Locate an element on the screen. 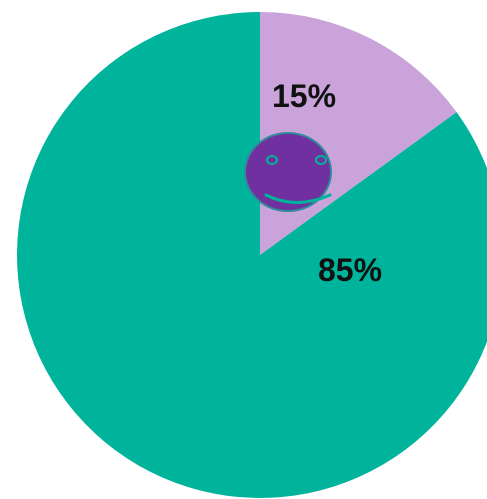 The height and width of the screenshot is (499, 487). slice-label-15: 15% is located at coordinates (304, 96).